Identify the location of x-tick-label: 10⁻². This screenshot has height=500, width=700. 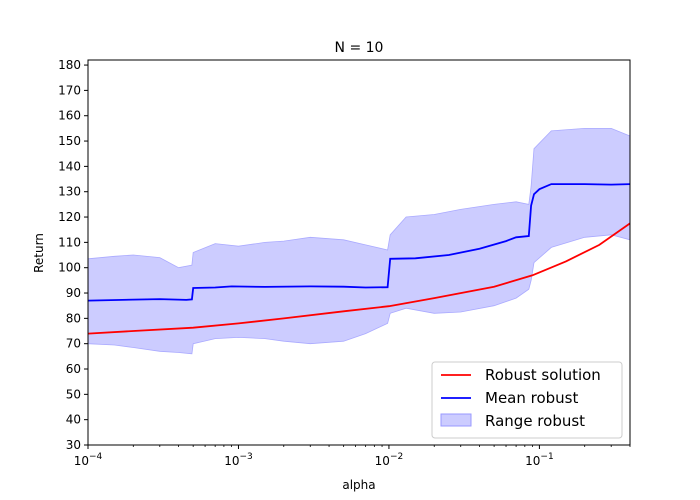
(389, 460).